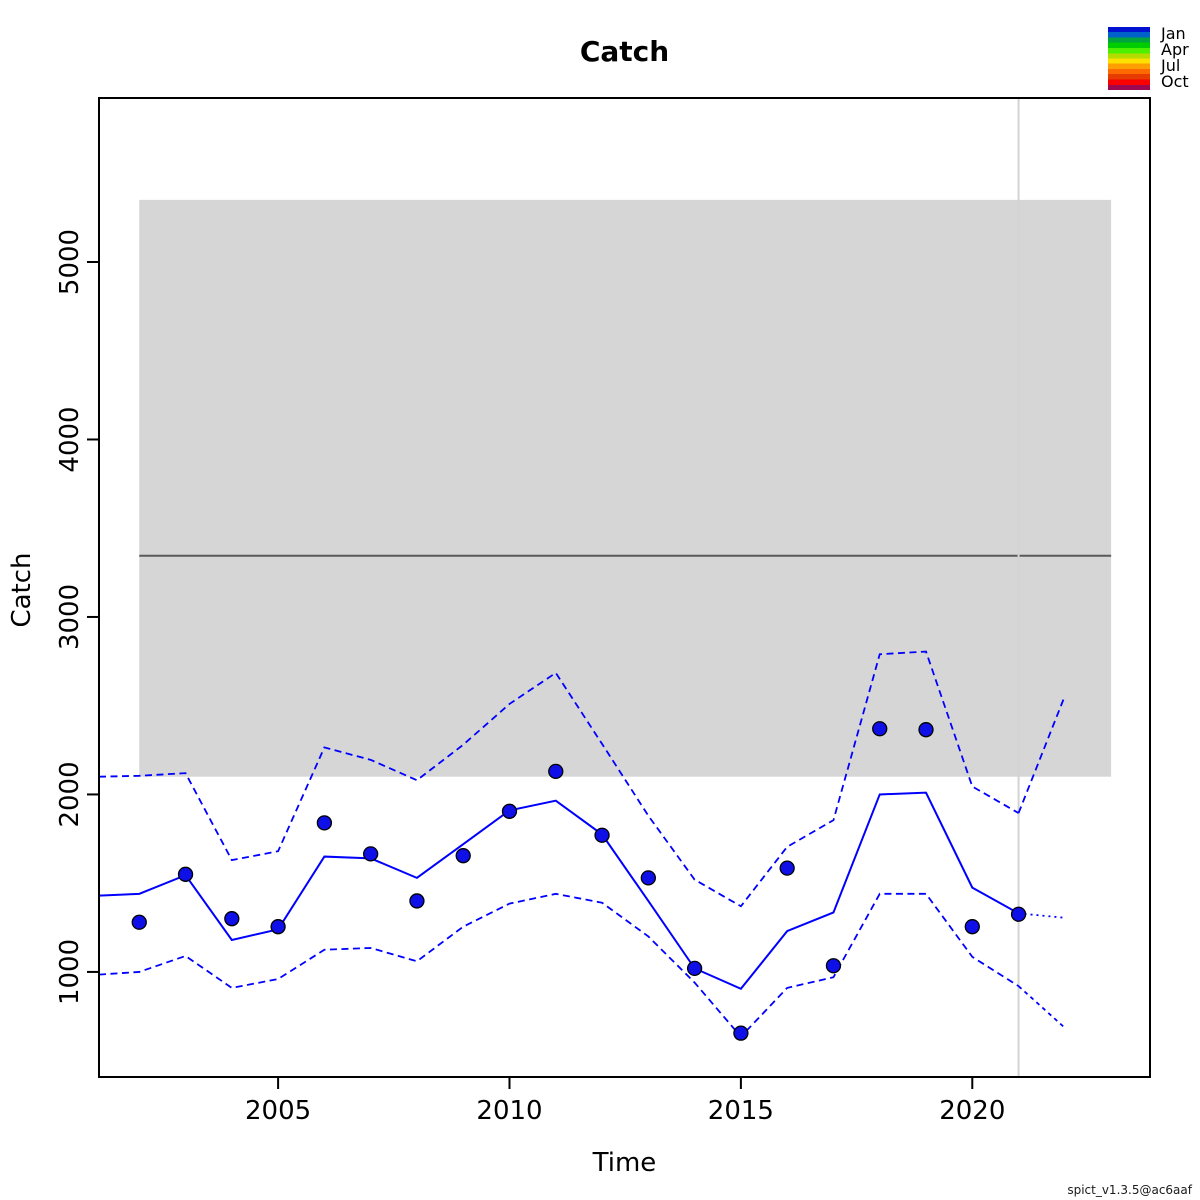 The width and height of the screenshot is (1200, 1200). What do you see at coordinates (559, 891) in the screenshot?
I see `catch-estimate-line` at bounding box center [559, 891].